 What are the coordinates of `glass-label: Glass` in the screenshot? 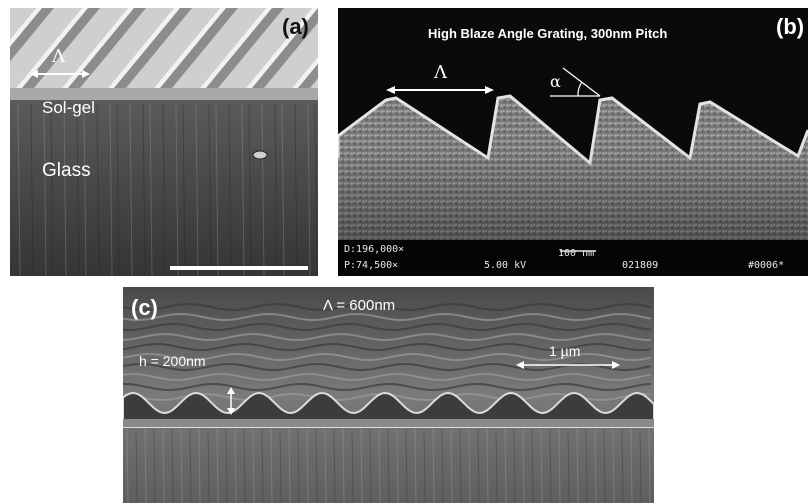 It's located at (66, 170).